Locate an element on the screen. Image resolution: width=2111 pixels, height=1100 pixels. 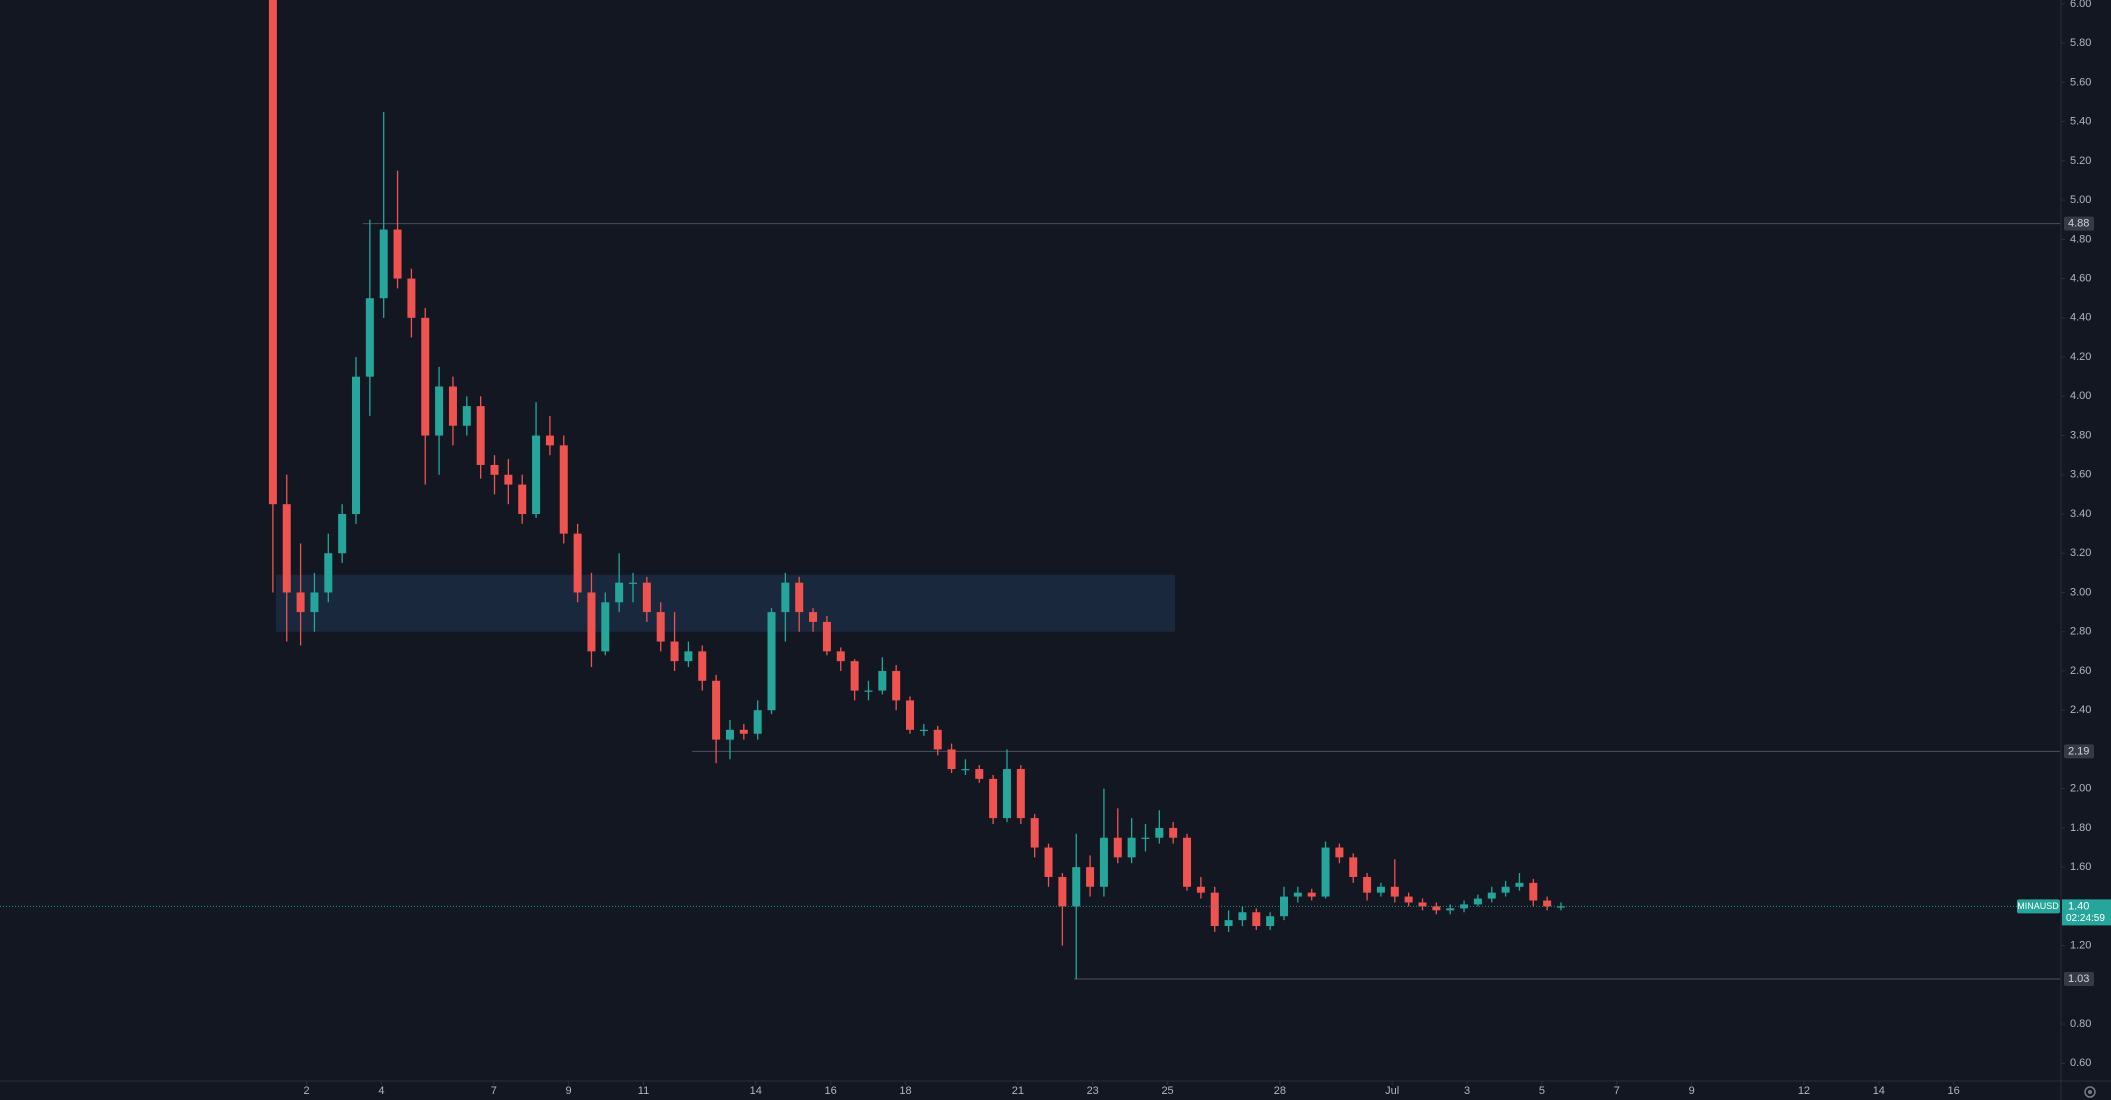
level-label: 2.19 is located at coordinates (2078, 751).